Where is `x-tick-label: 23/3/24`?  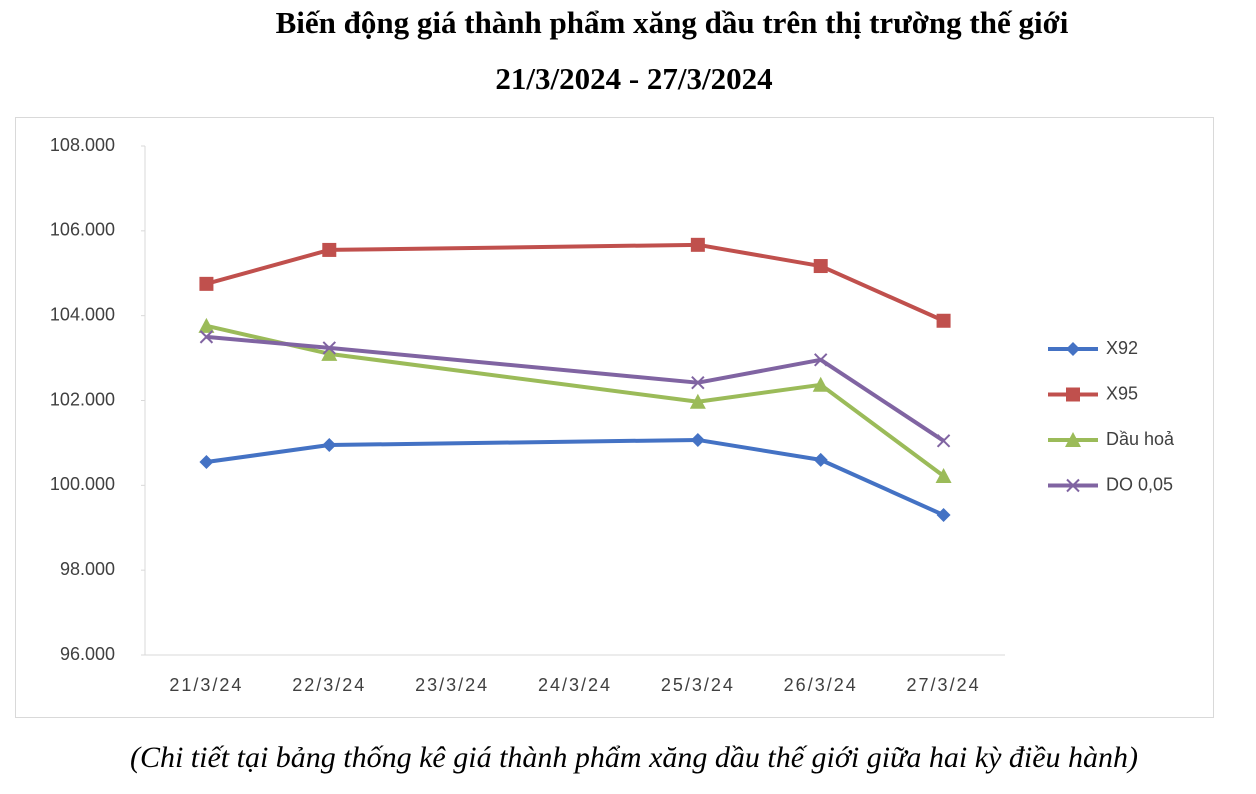 x-tick-label: 23/3/24 is located at coordinates (452, 685).